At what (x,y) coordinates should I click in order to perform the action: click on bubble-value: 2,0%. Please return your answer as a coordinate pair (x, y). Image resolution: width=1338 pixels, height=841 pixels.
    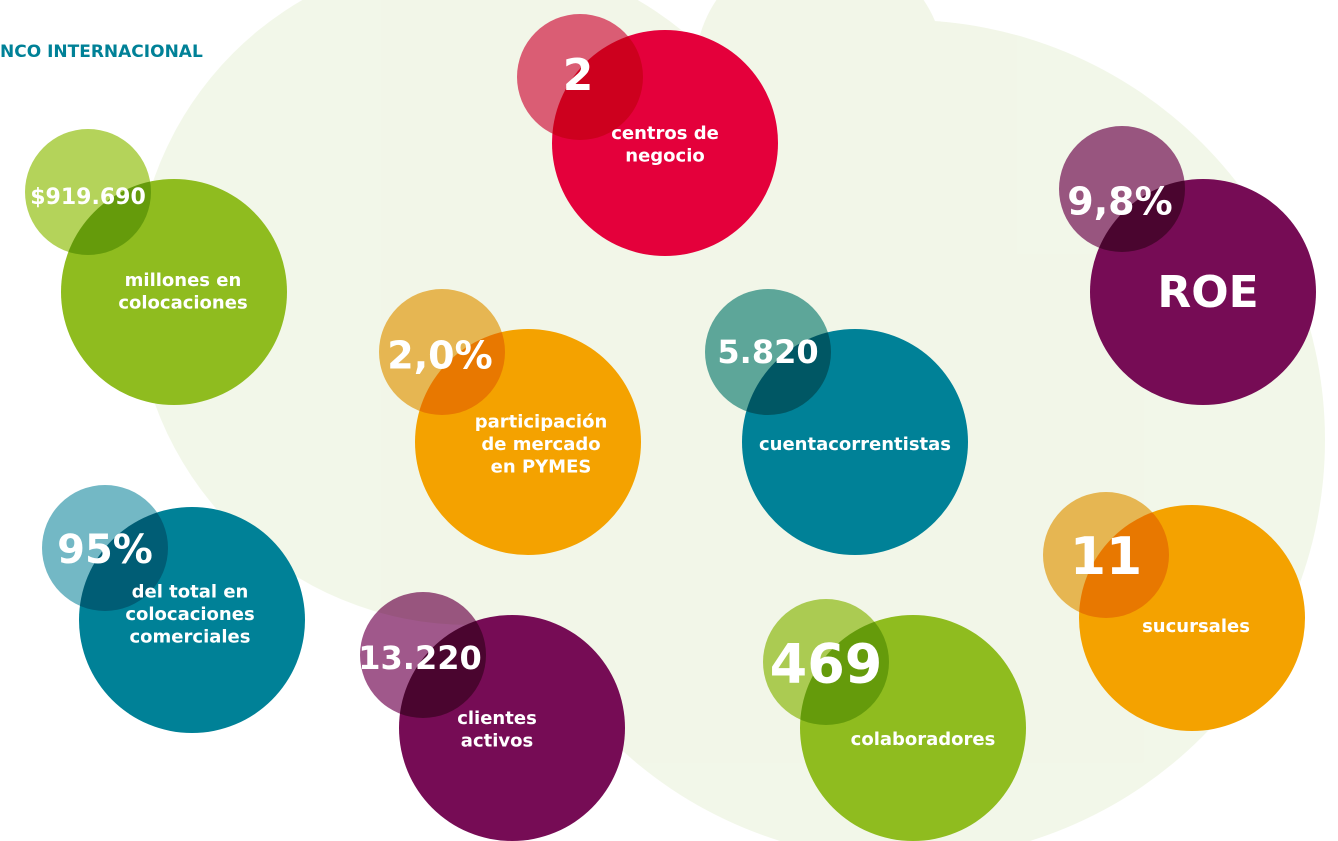
    Looking at the image, I should click on (439, 356).